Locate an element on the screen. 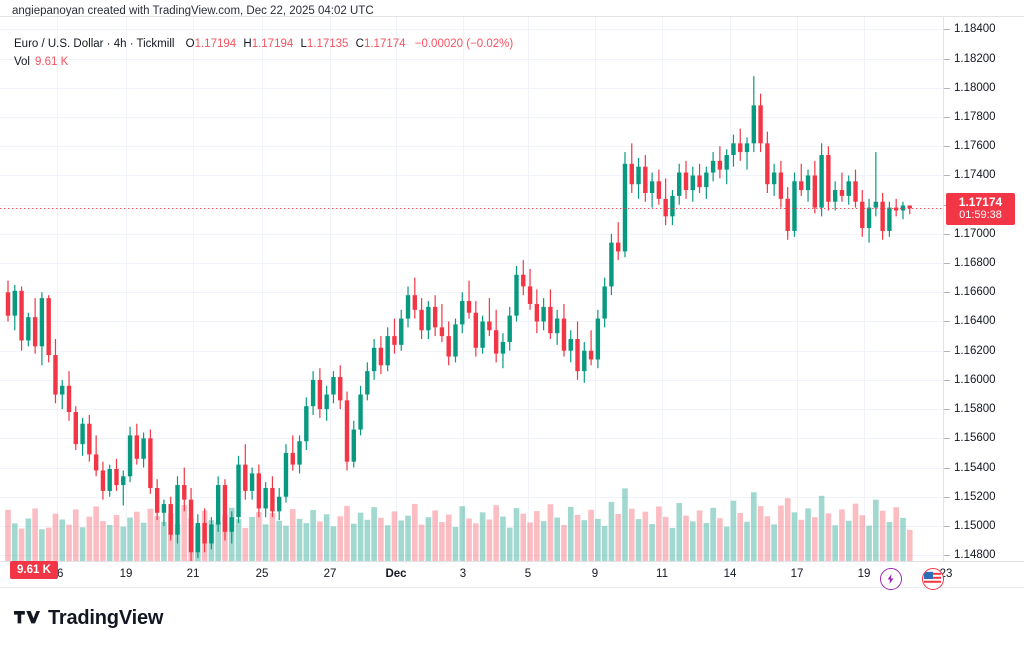  current-price-value: 1.17174 is located at coordinates (980, 202).